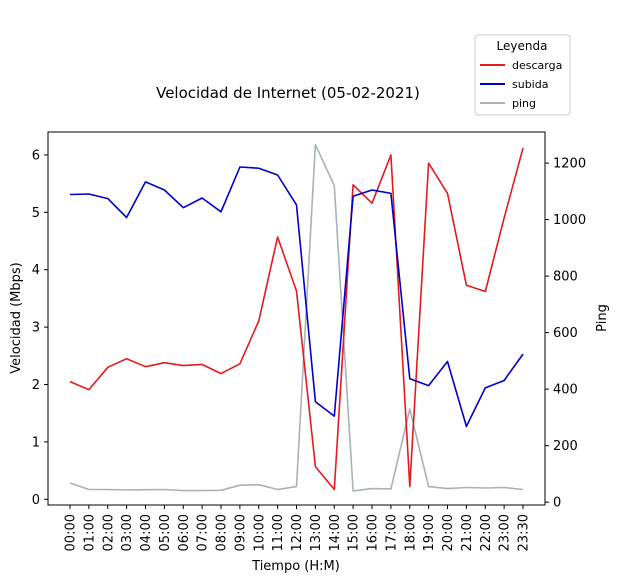 This screenshot has height=582, width=618. Describe the element at coordinates (71, 532) in the screenshot. I see `x-tick-label: 00:00` at that location.